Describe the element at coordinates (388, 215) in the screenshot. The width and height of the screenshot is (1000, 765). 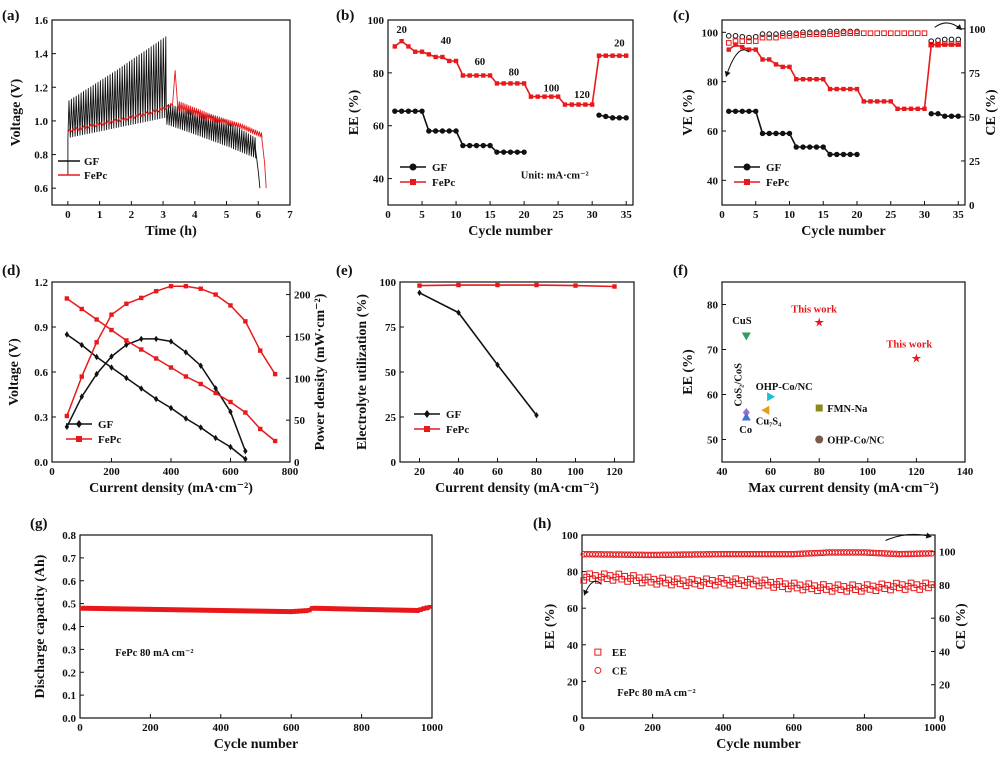
I see `x-tick-label: 0` at that location.